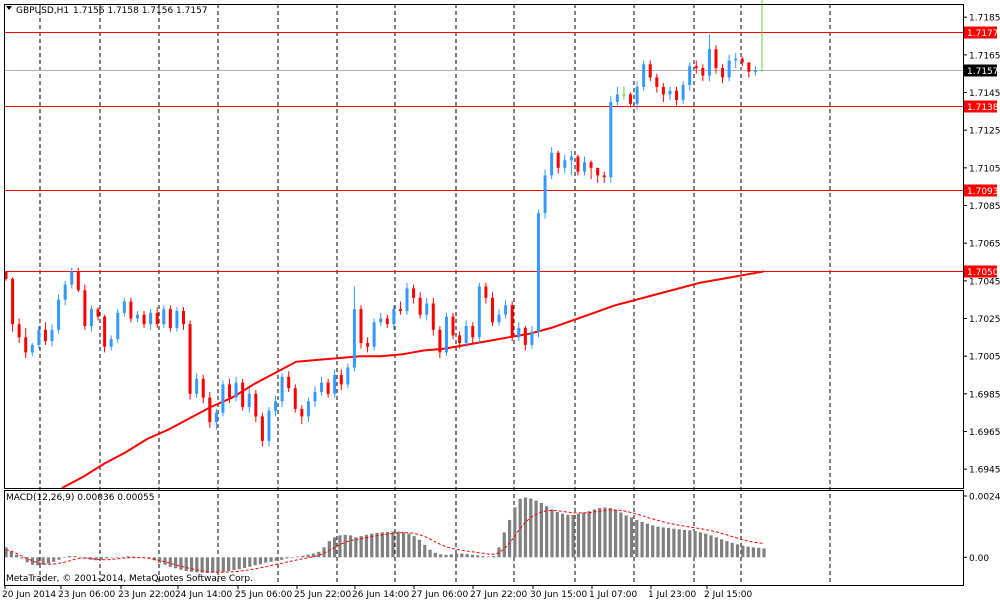 The height and width of the screenshot is (602, 1000). Describe the element at coordinates (984, 19) in the screenshot. I see `price-tick-label: 1.7185` at that location.